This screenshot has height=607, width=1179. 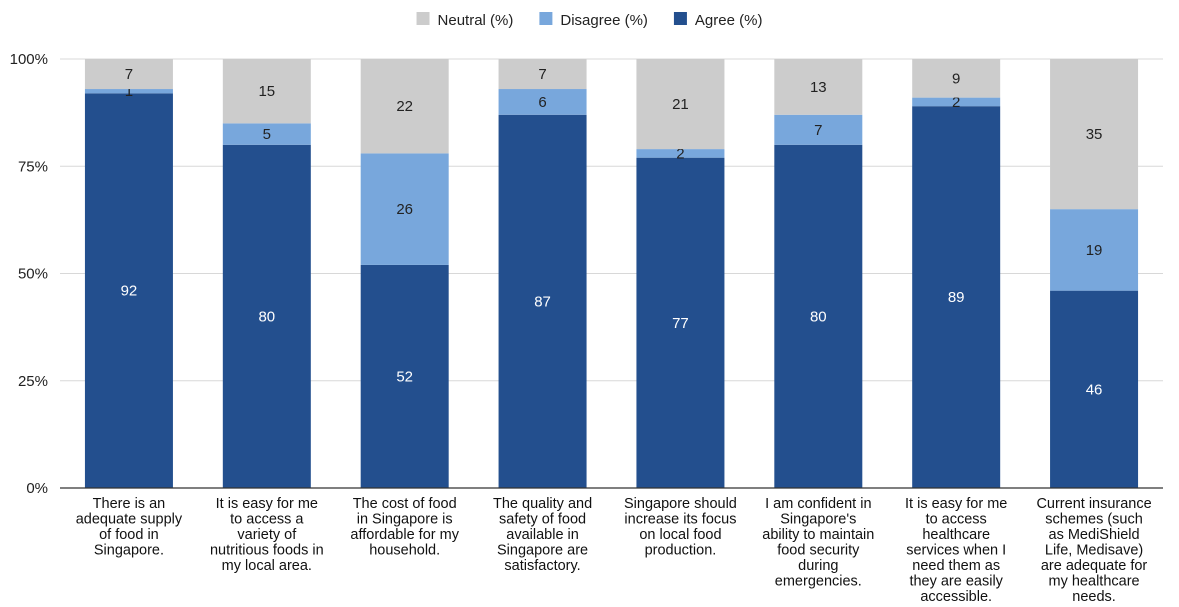 What do you see at coordinates (542, 551) in the screenshot?
I see `category-label-line: Singapore are` at bounding box center [542, 551].